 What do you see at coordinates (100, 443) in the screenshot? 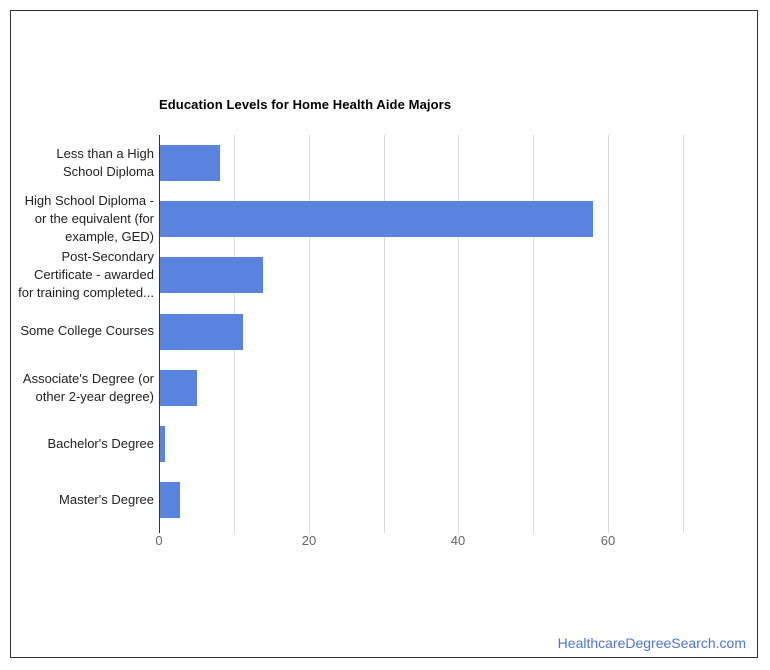
I see `category-label-line: Bachelor's Degree` at bounding box center [100, 443].